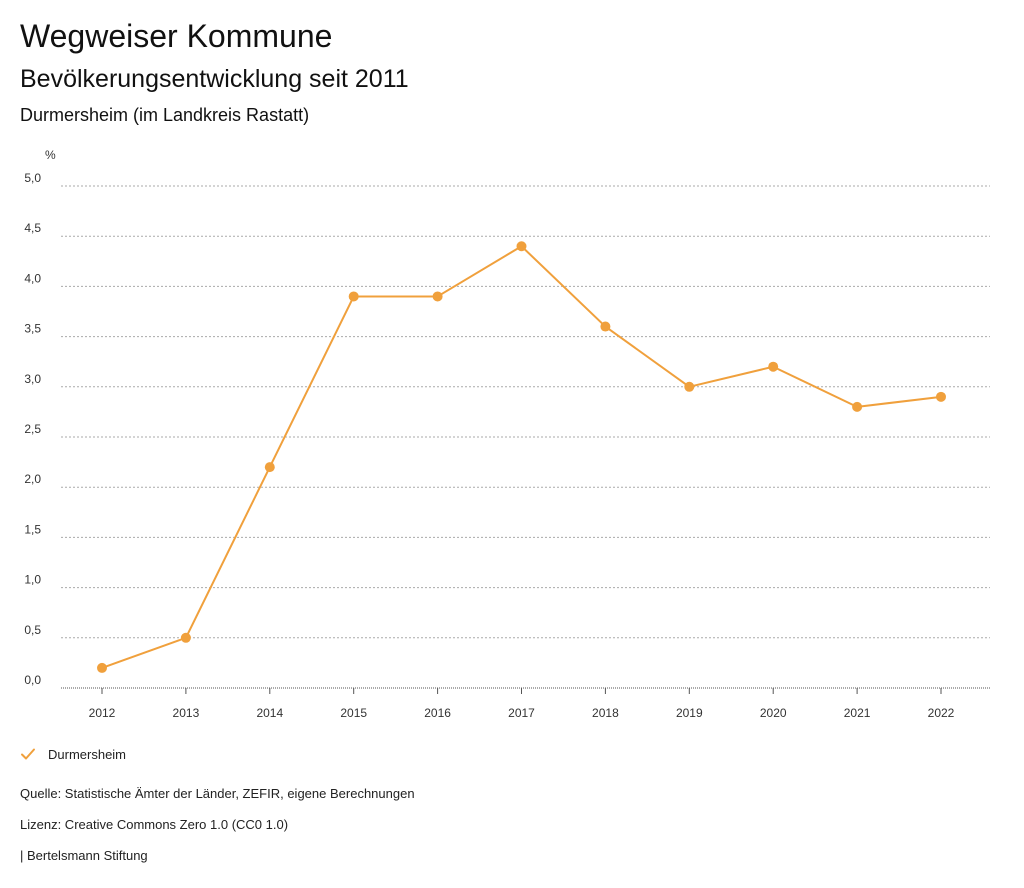 This screenshot has height=888, width=1024. I want to click on y-tick-label: 1,0, so click(32, 580).